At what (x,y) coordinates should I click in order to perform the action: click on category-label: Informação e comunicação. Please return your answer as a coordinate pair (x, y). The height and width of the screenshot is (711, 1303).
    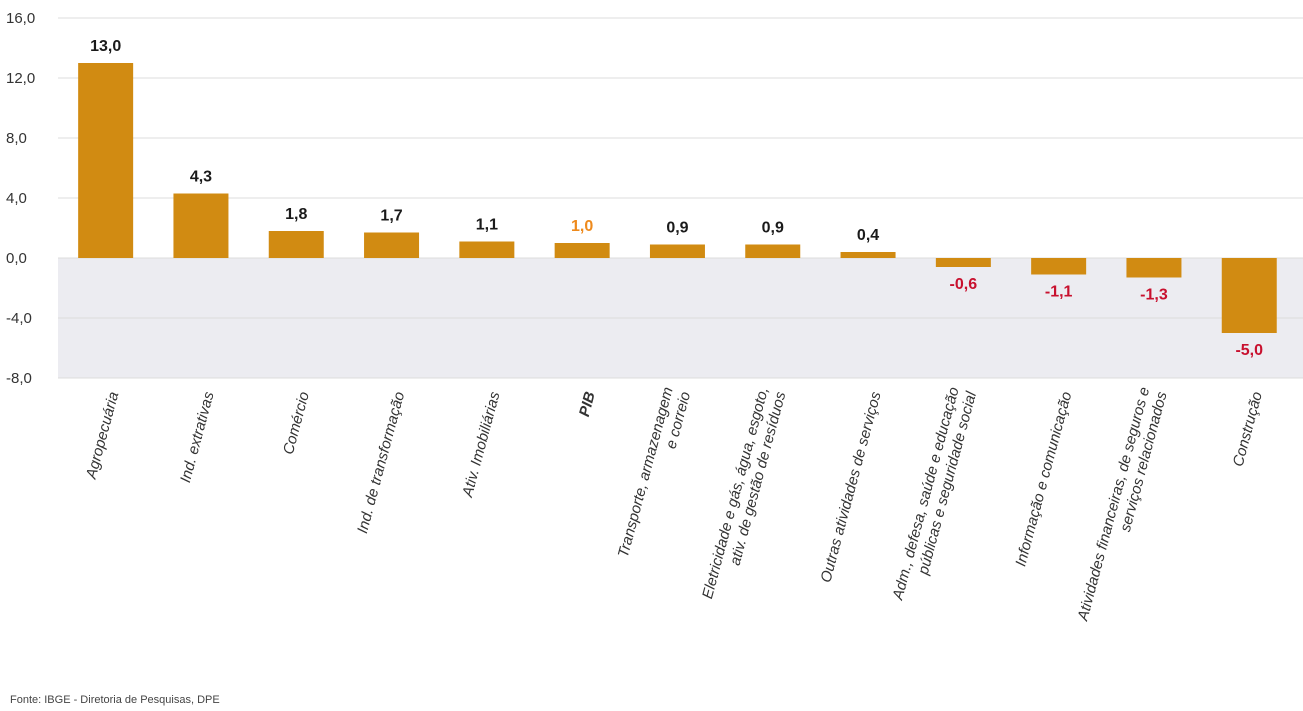
    Looking at the image, I should click on (1043, 479).